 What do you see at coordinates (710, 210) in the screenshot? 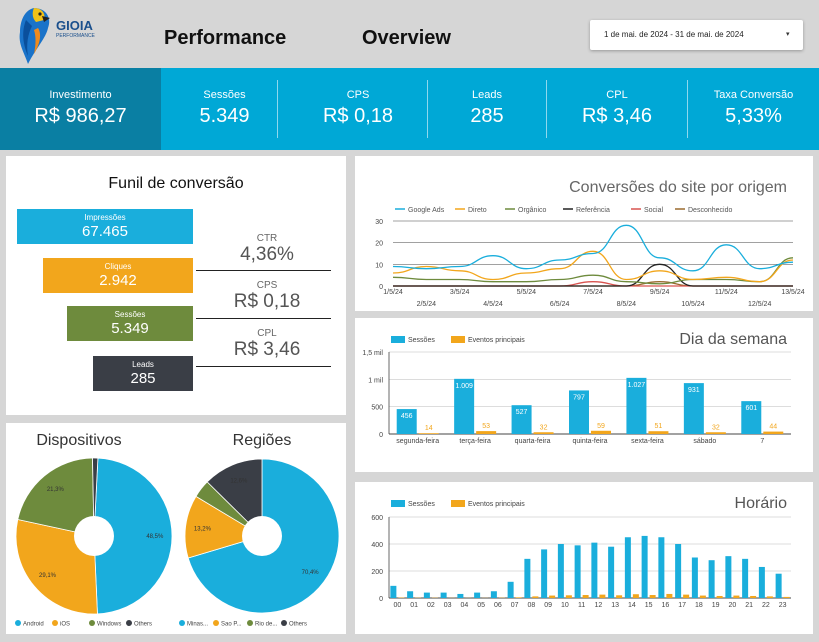
I see `legend-label: Desconhecido` at bounding box center [710, 210].